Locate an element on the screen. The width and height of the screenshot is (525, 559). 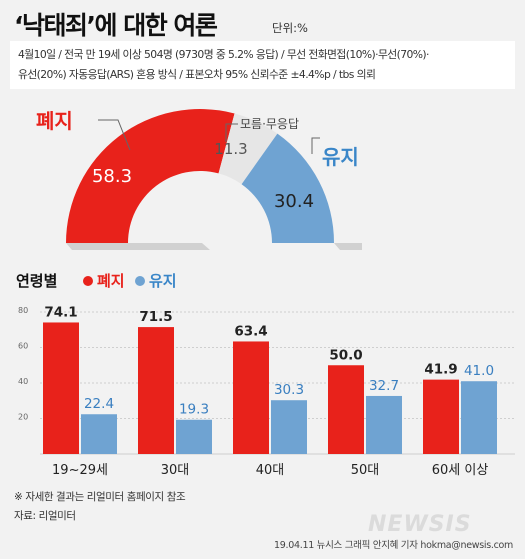
unknown-label: 모름·무응답 is located at coordinates (269, 124).